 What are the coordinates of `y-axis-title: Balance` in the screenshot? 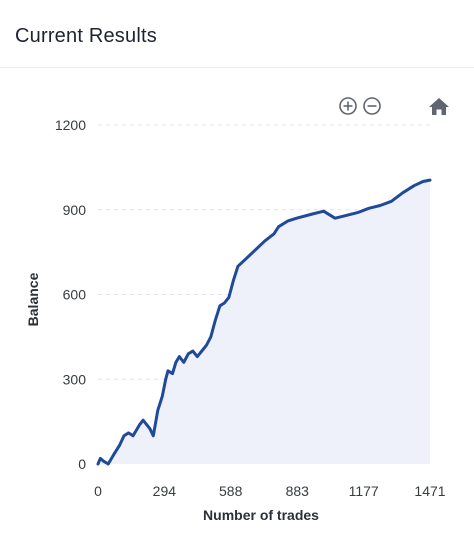 It's located at (33, 299).